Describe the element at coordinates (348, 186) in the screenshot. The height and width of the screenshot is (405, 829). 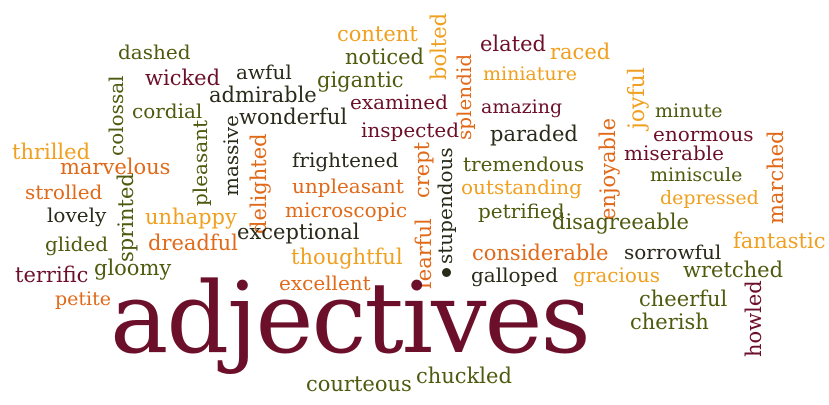
I see `word-unpleasant: unpleasant` at that location.